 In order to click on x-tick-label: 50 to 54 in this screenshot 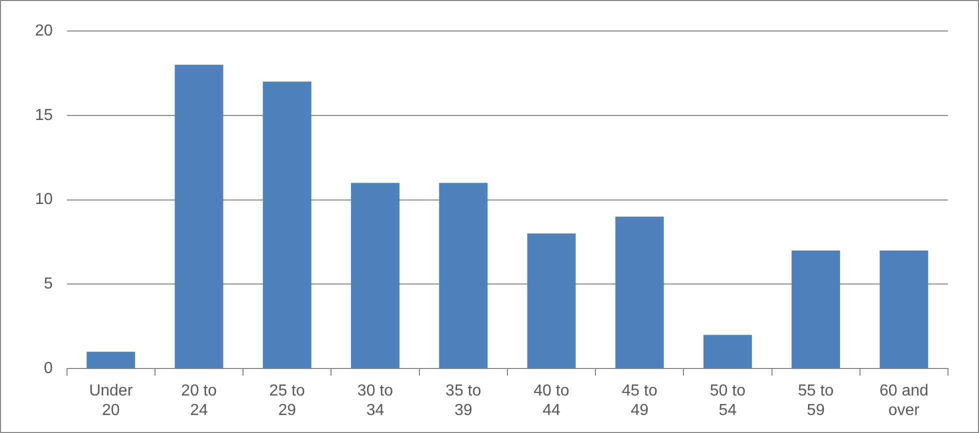, I will do `click(728, 400)`.